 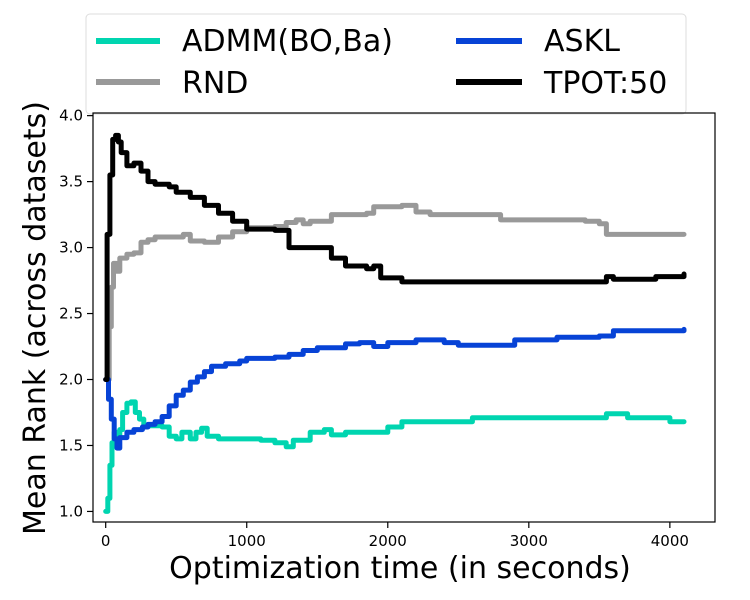 What do you see at coordinates (388, 541) in the screenshot?
I see `x-tick-label: 2000` at bounding box center [388, 541].